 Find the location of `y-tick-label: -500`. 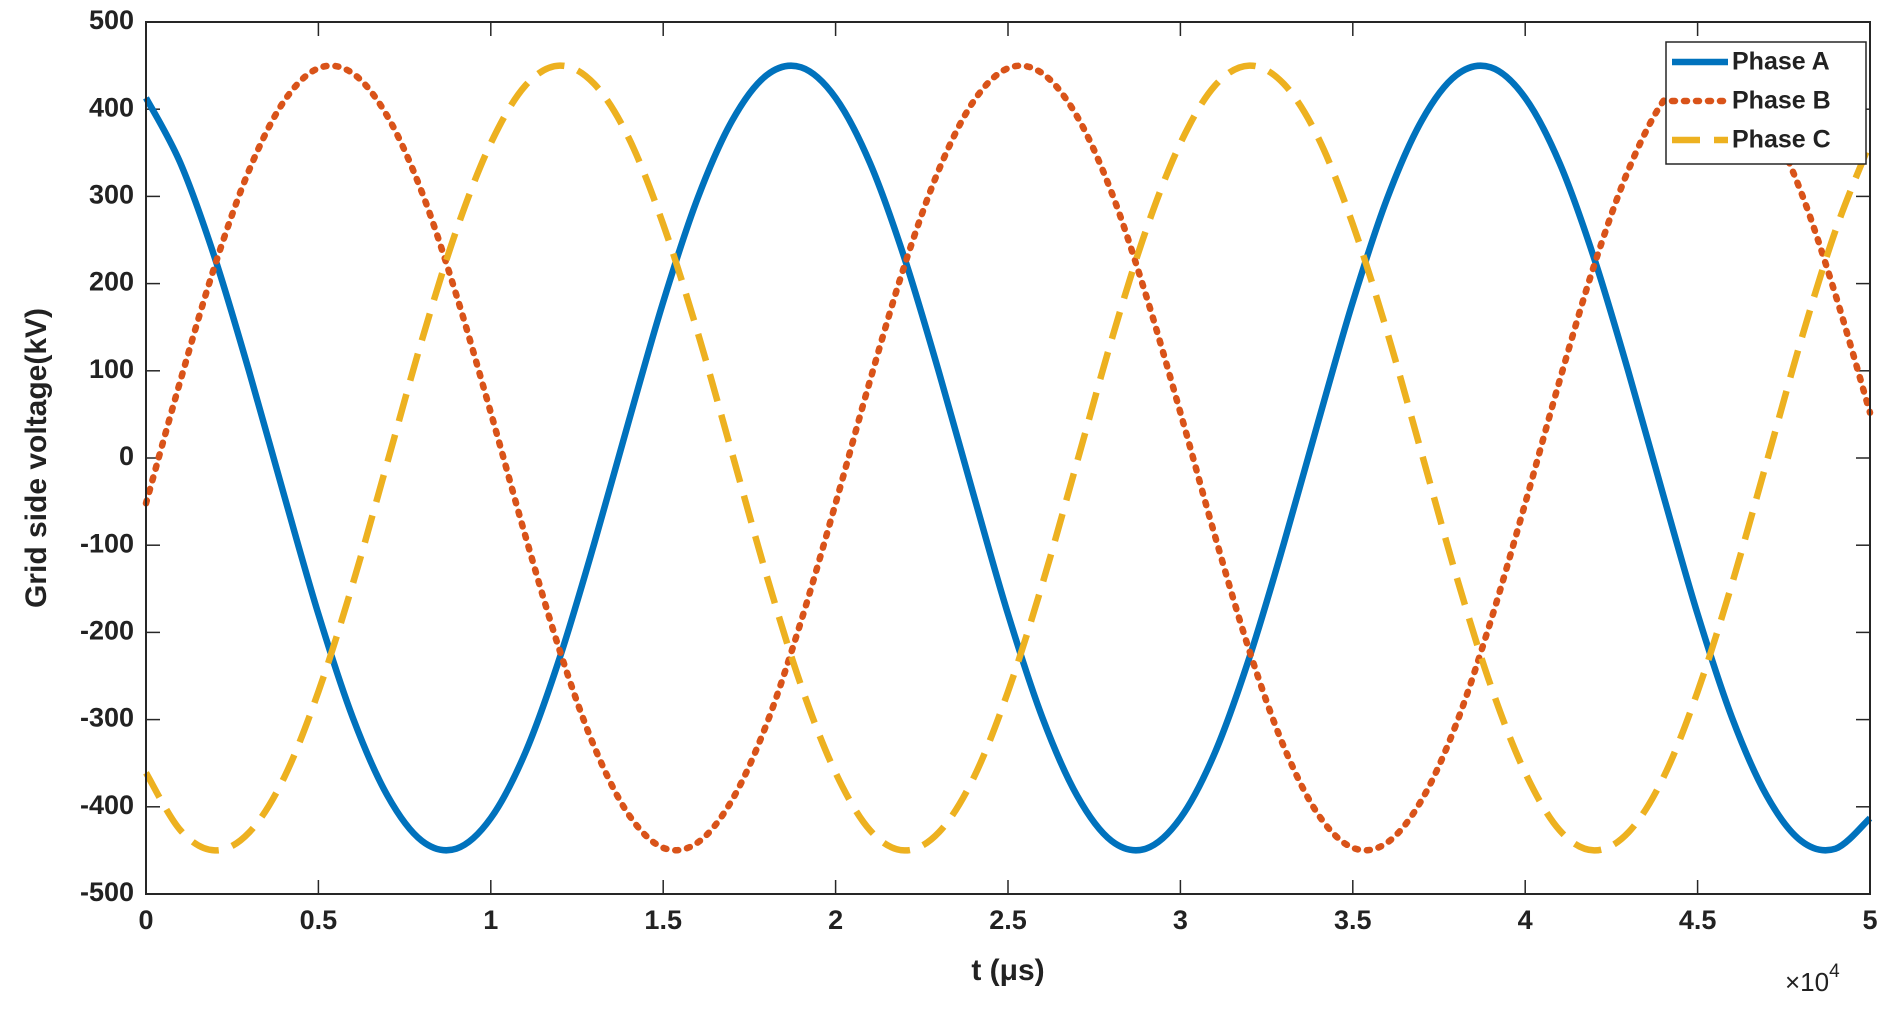

y-tick-label: -500 is located at coordinates (107, 892).